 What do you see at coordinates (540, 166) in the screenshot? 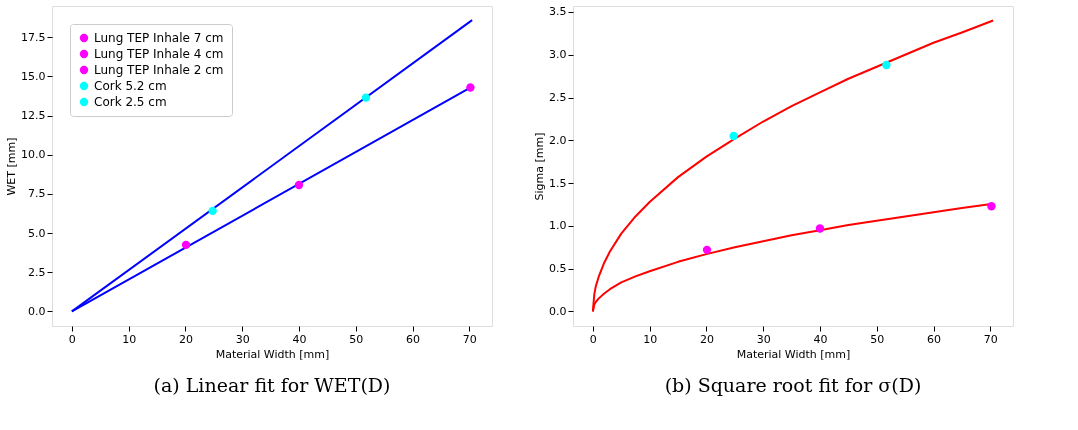
I see `y-axis-title: Sigma [mm]` at bounding box center [540, 166].